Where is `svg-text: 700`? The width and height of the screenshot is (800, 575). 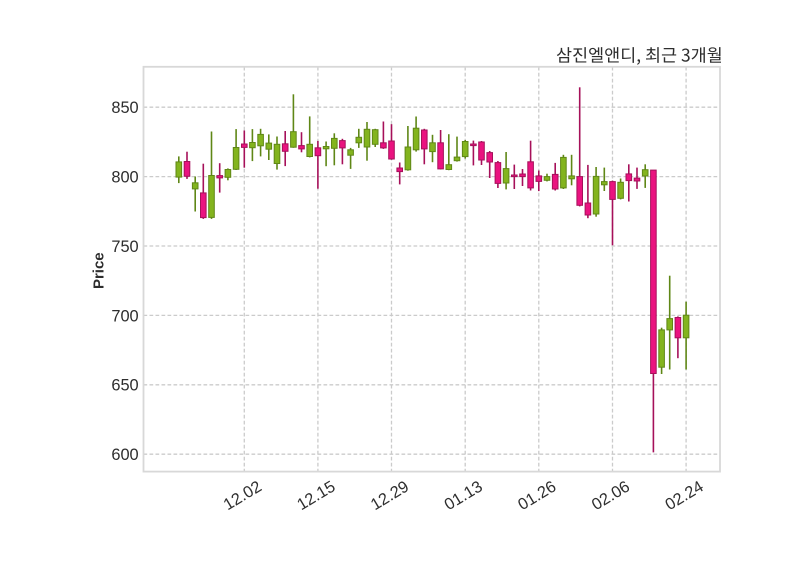 svg-text: 700 is located at coordinates (124, 316).